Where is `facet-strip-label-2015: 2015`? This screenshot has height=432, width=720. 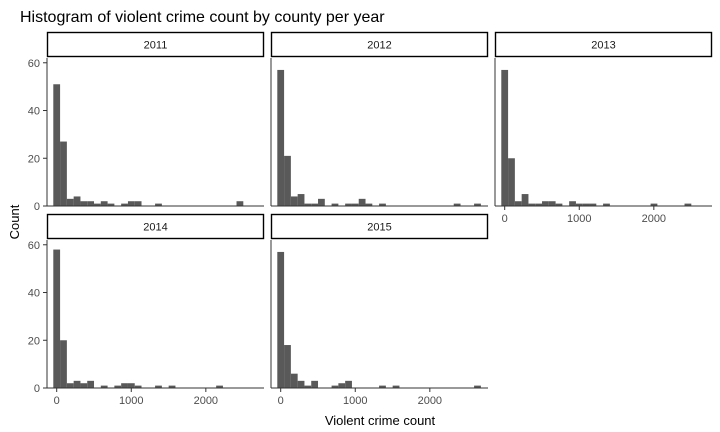 facet-strip-label-2015: 2015 is located at coordinates (379, 228).